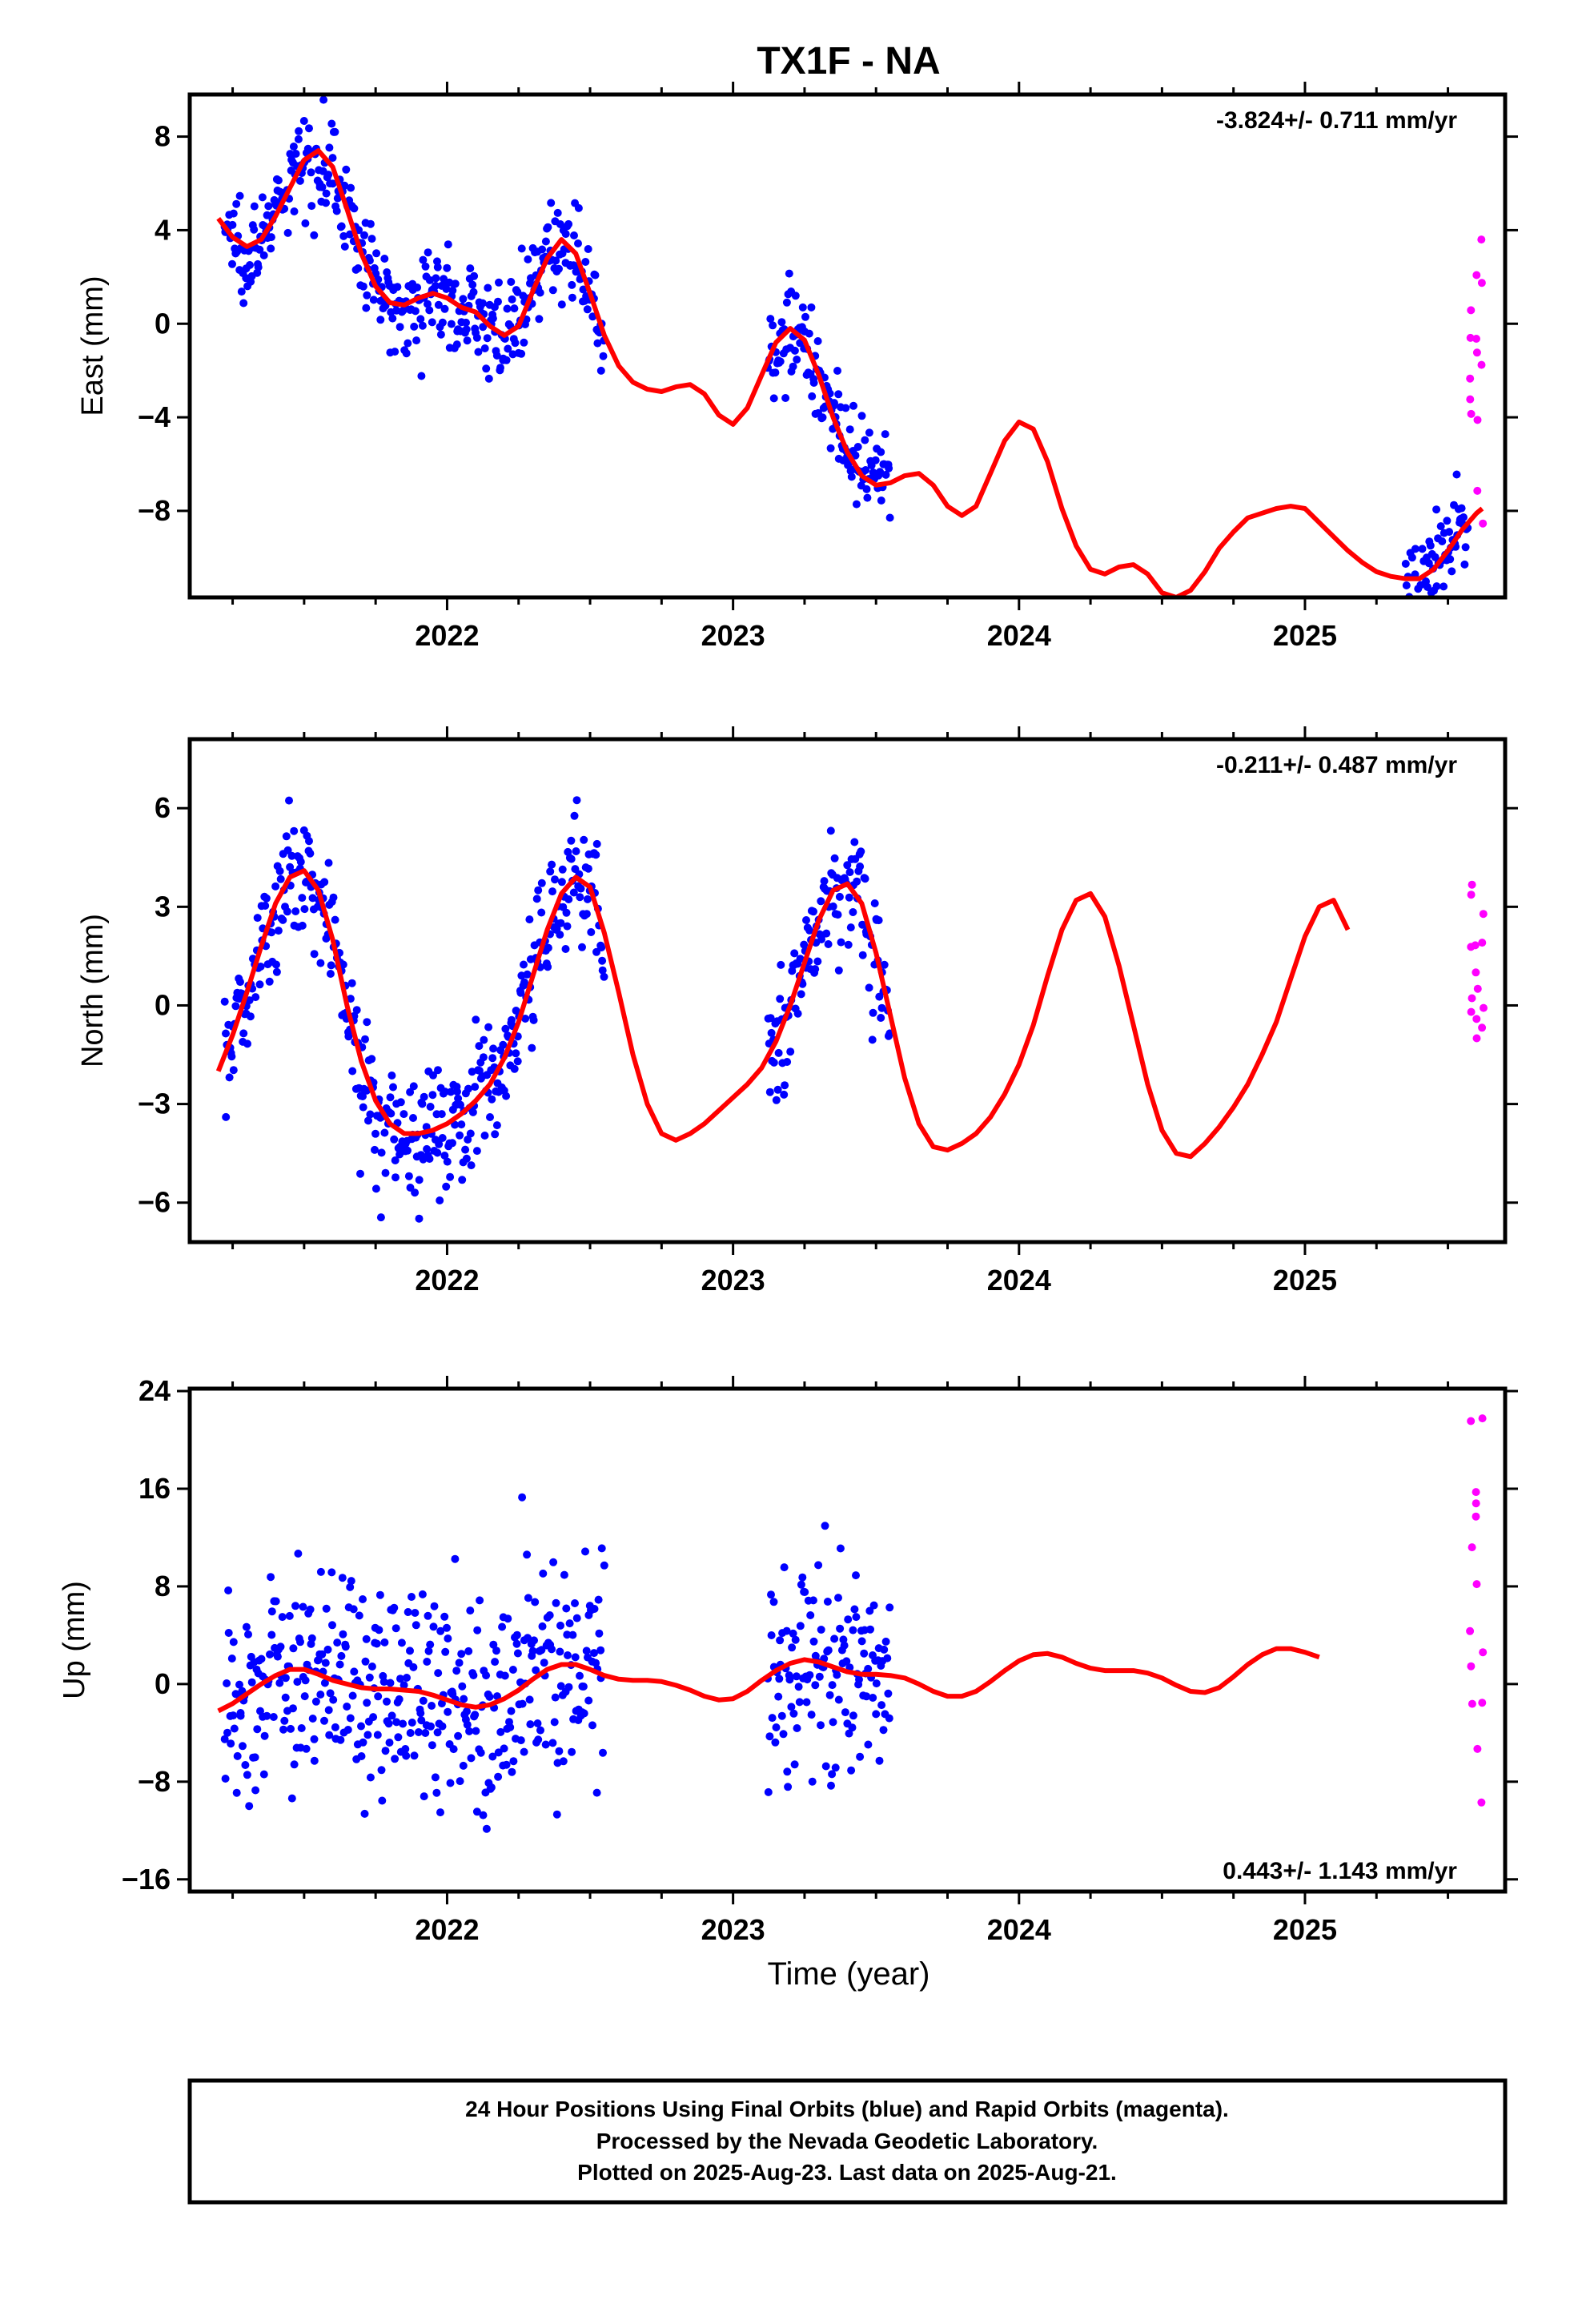 The height and width of the screenshot is (2324, 1582). What do you see at coordinates (847, 2141) in the screenshot?
I see `footer-box` at bounding box center [847, 2141].